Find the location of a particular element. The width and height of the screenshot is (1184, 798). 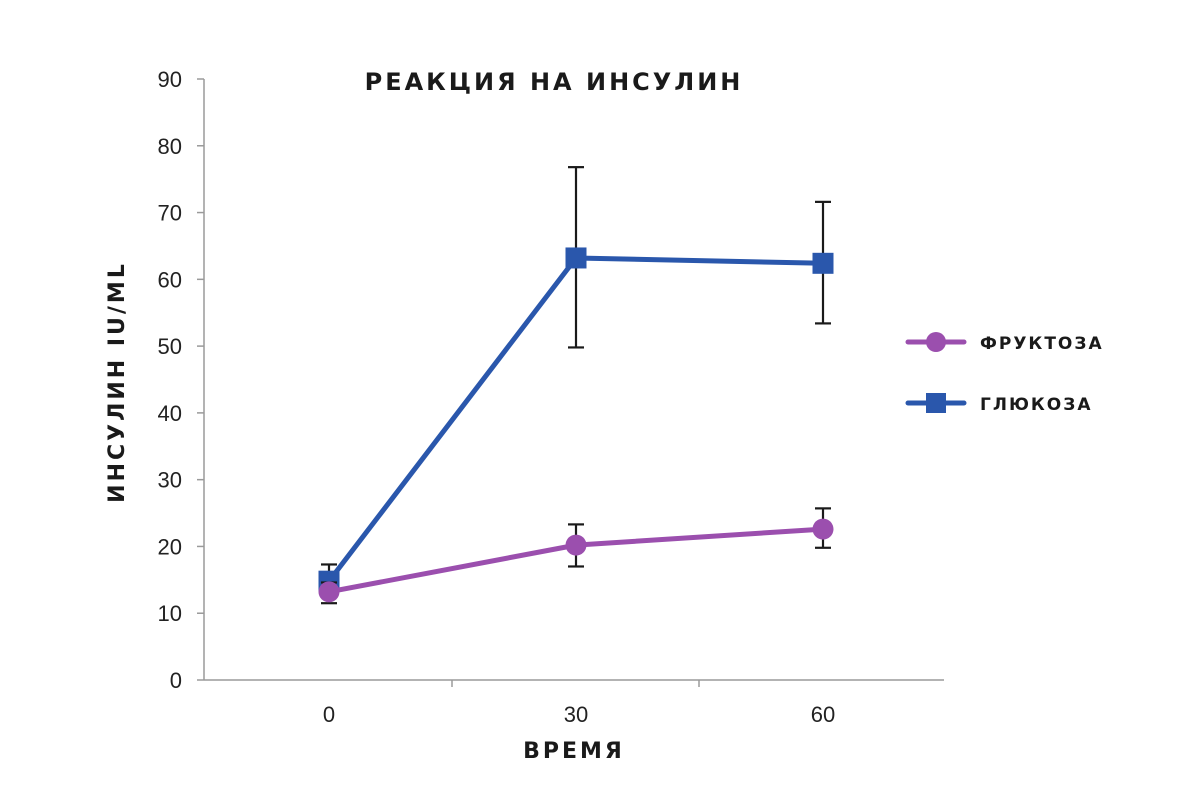

x-axis-title: ВРЕМЯ is located at coordinates (574, 751).